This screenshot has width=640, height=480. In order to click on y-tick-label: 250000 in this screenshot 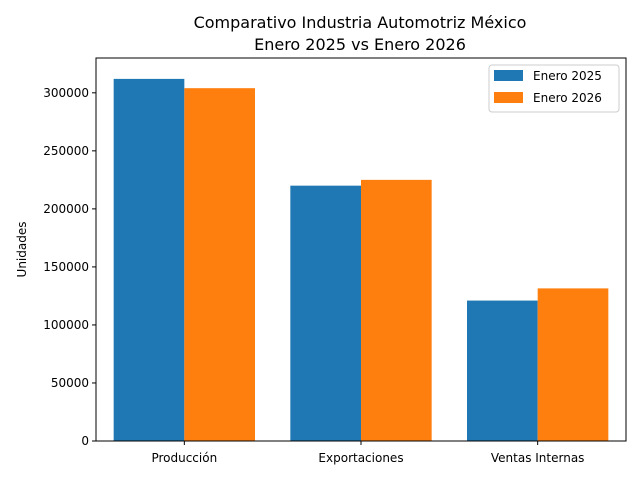, I will do `click(66, 151)`.